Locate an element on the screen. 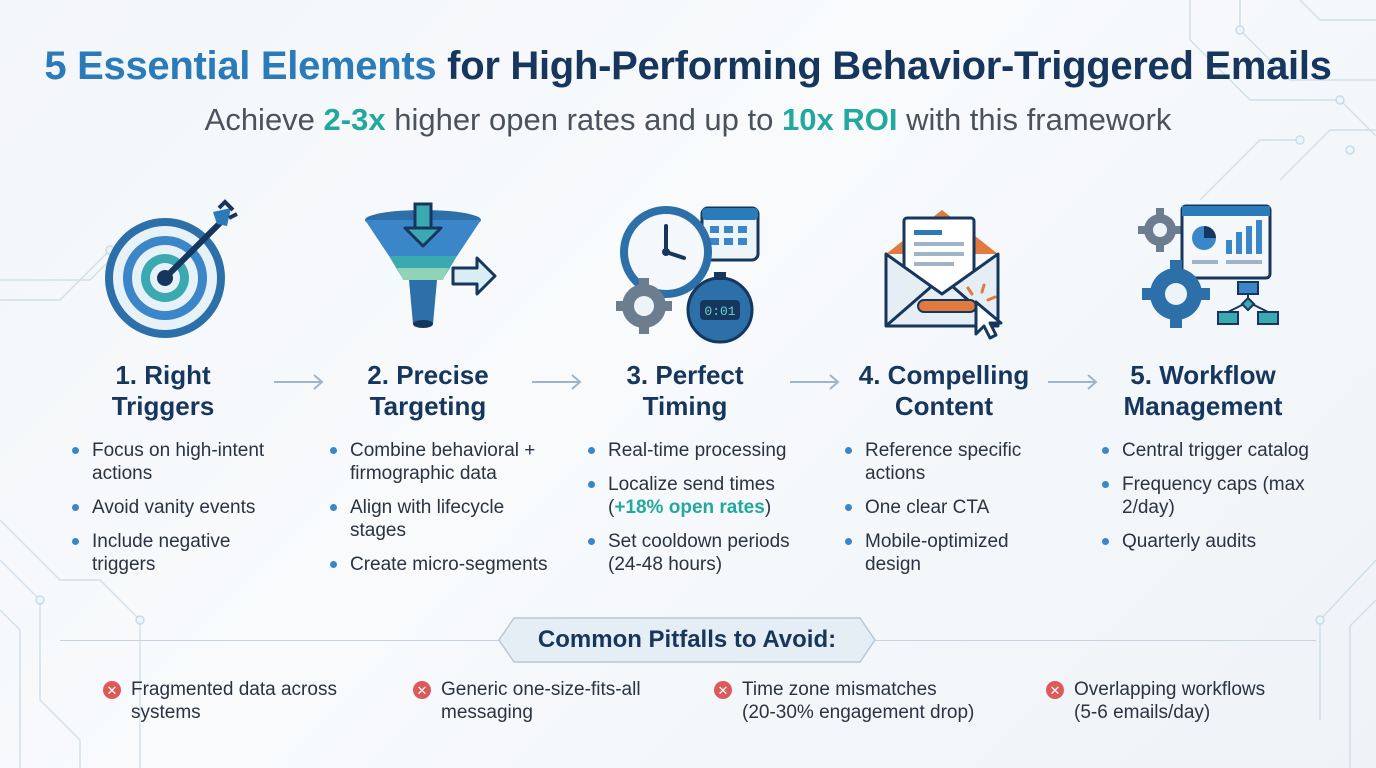  list-item: Focus on high-intent actions is located at coordinates (182, 462).